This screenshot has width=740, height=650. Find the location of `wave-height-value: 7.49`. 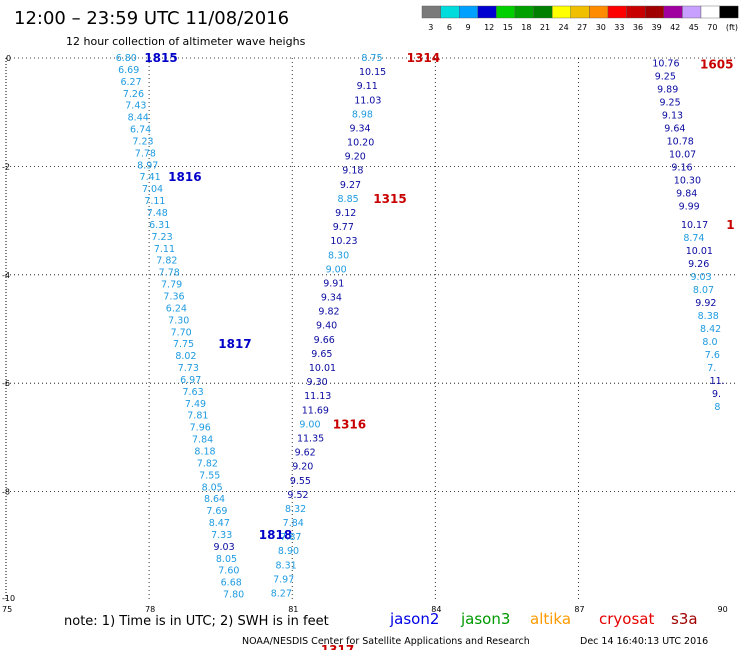

wave-height-value: 7.49 is located at coordinates (195, 404).